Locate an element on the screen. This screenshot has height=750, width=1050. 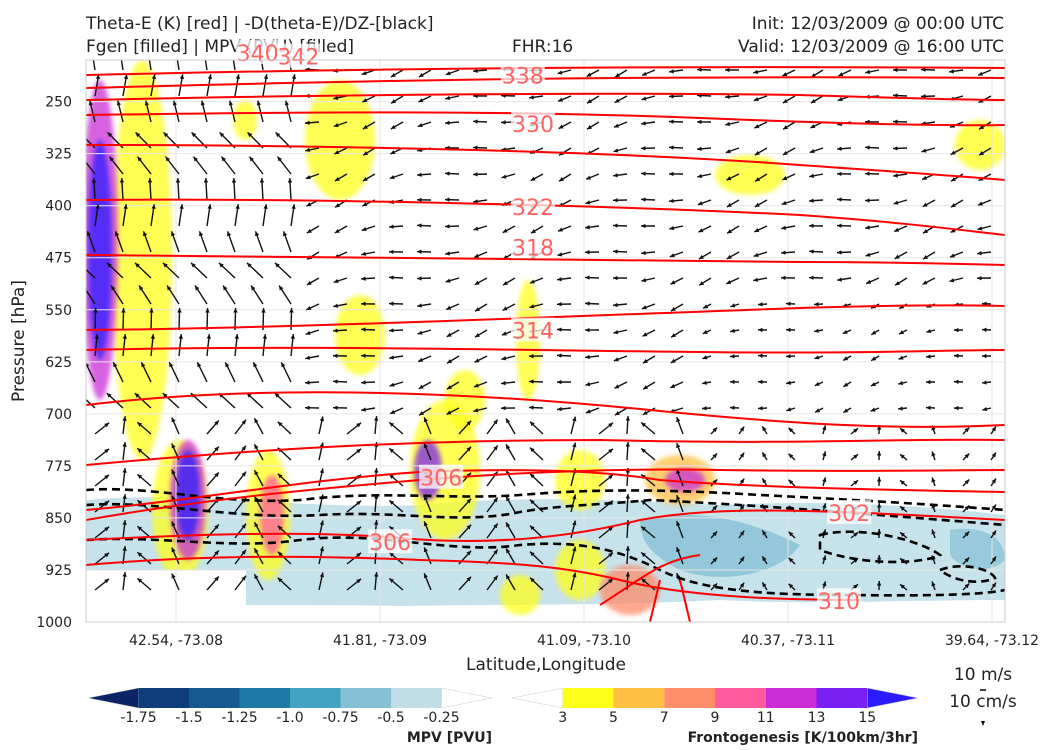
init-time: Init: 12/03/2009 @ 00:00 UTC is located at coordinates (877, 24).